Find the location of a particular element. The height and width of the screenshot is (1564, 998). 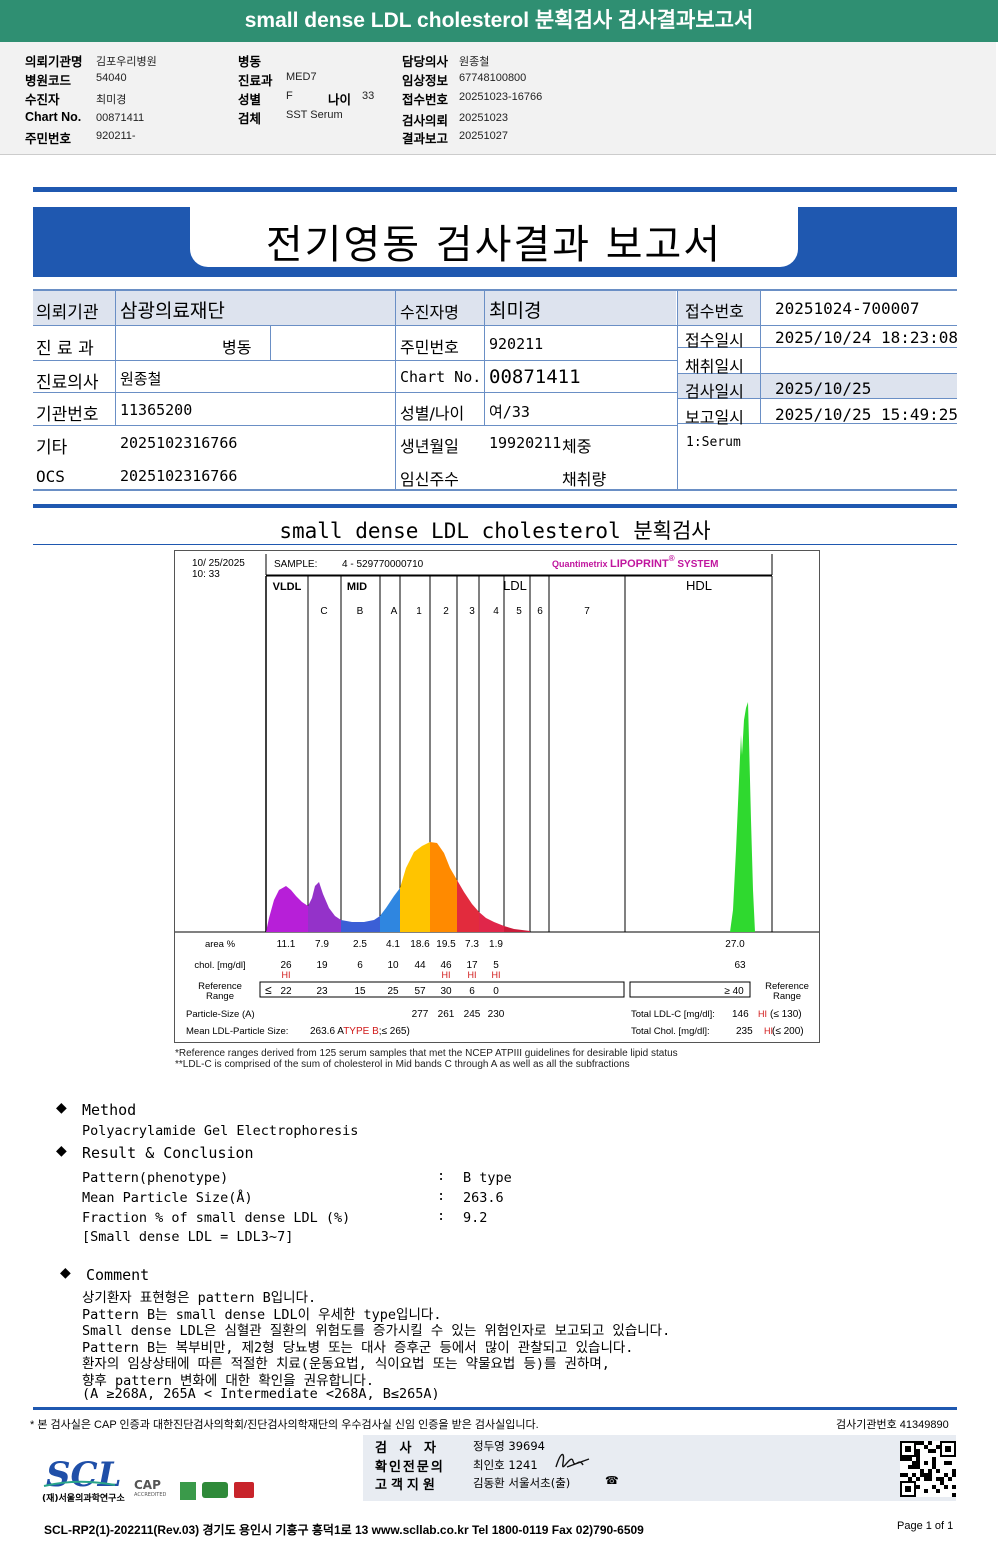

chart-time: 10: 33 is located at coordinates (206, 574).